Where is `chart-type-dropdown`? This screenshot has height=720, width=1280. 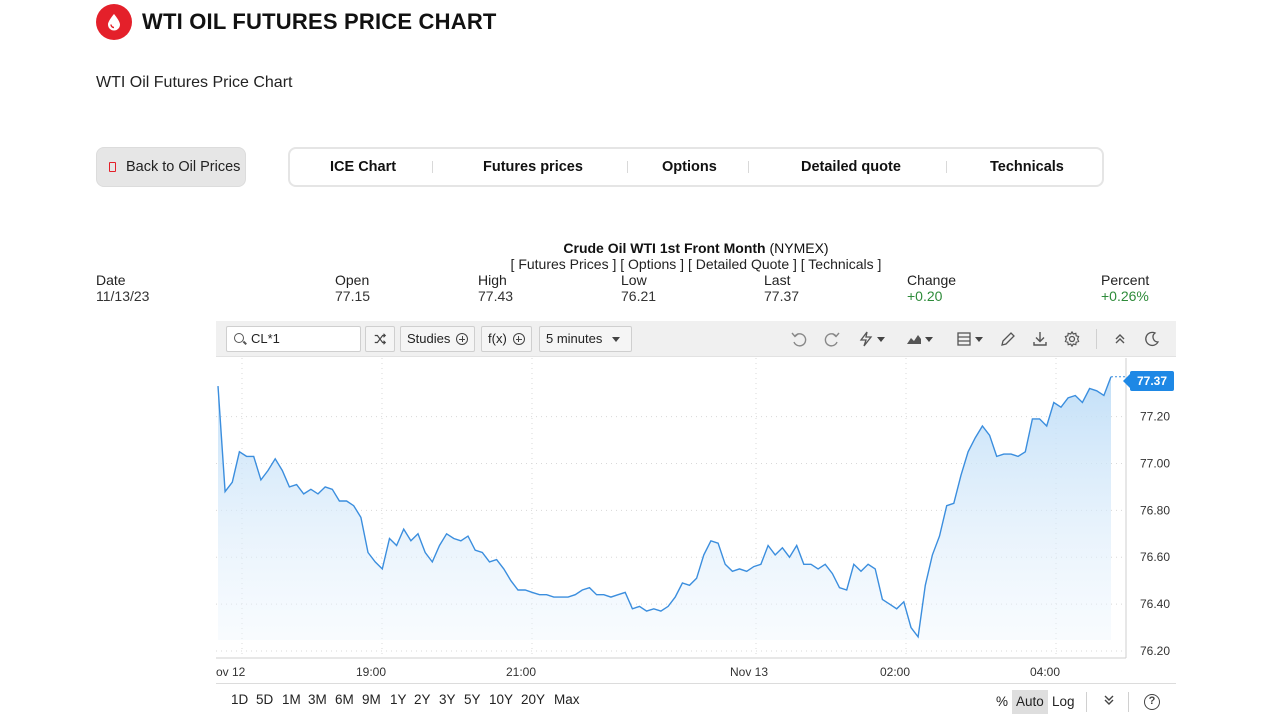
chart-type-dropdown is located at coordinates (919, 339).